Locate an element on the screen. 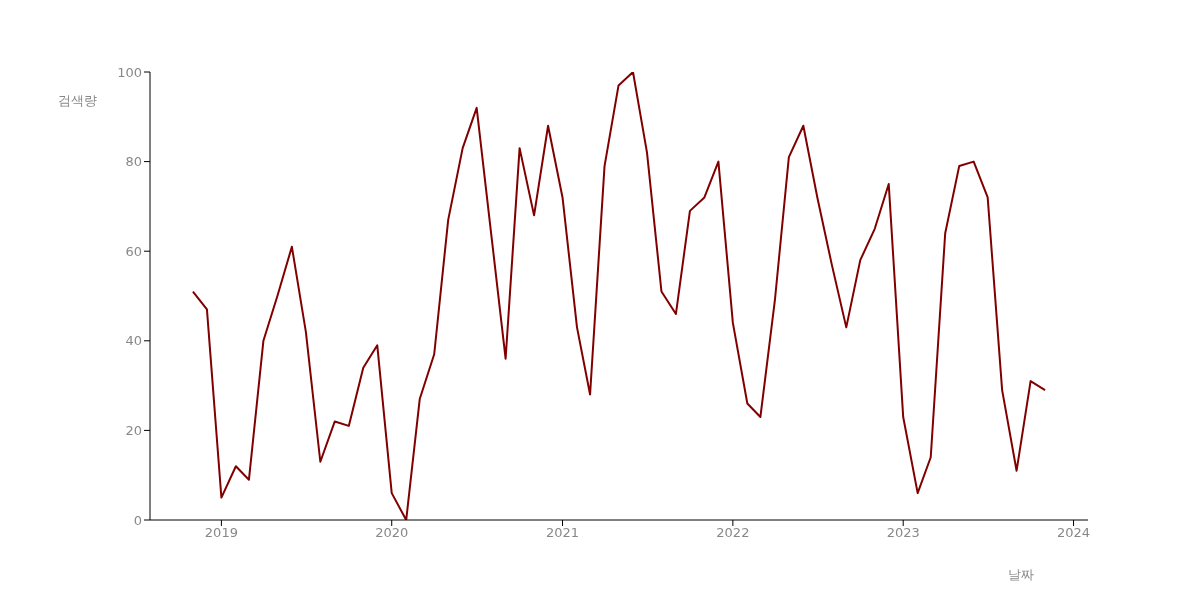  x-axis-title: 날짜 is located at coordinates (1021, 575).